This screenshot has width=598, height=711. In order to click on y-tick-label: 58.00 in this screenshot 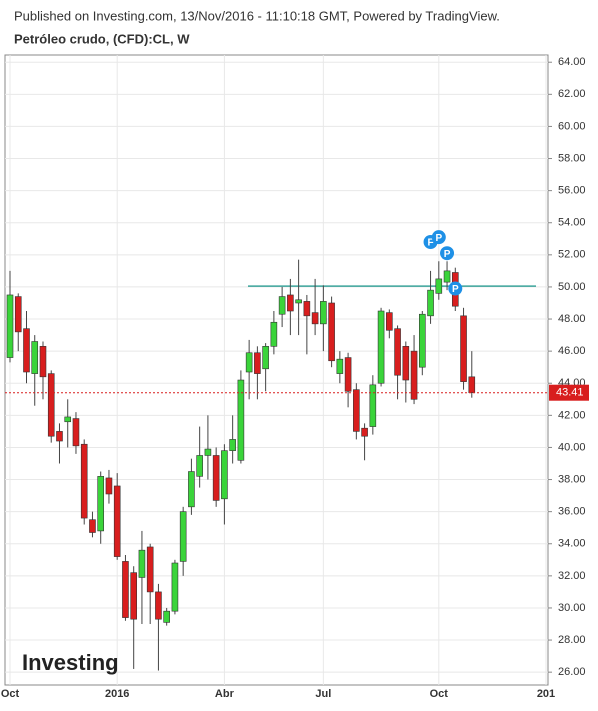, I will do `click(572, 158)`.